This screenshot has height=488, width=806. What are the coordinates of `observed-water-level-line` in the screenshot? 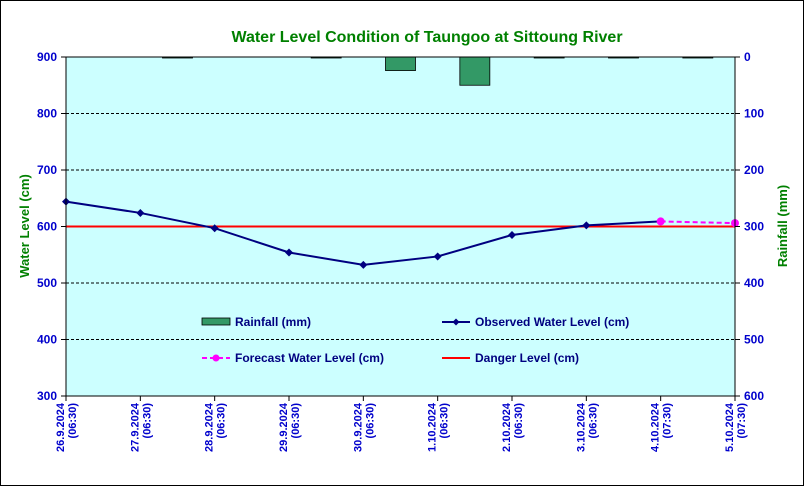 It's located at (326, 233).